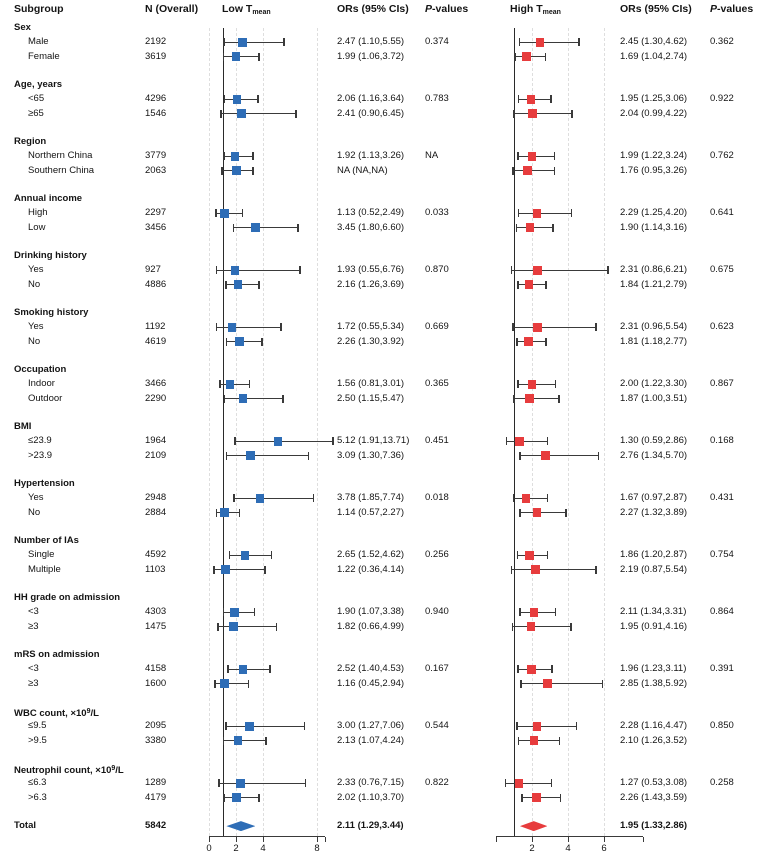 Image resolution: width=765 pixels, height=853 pixels. I want to click on or-ci-high: 2.00 (1.22,3.30), so click(654, 384).